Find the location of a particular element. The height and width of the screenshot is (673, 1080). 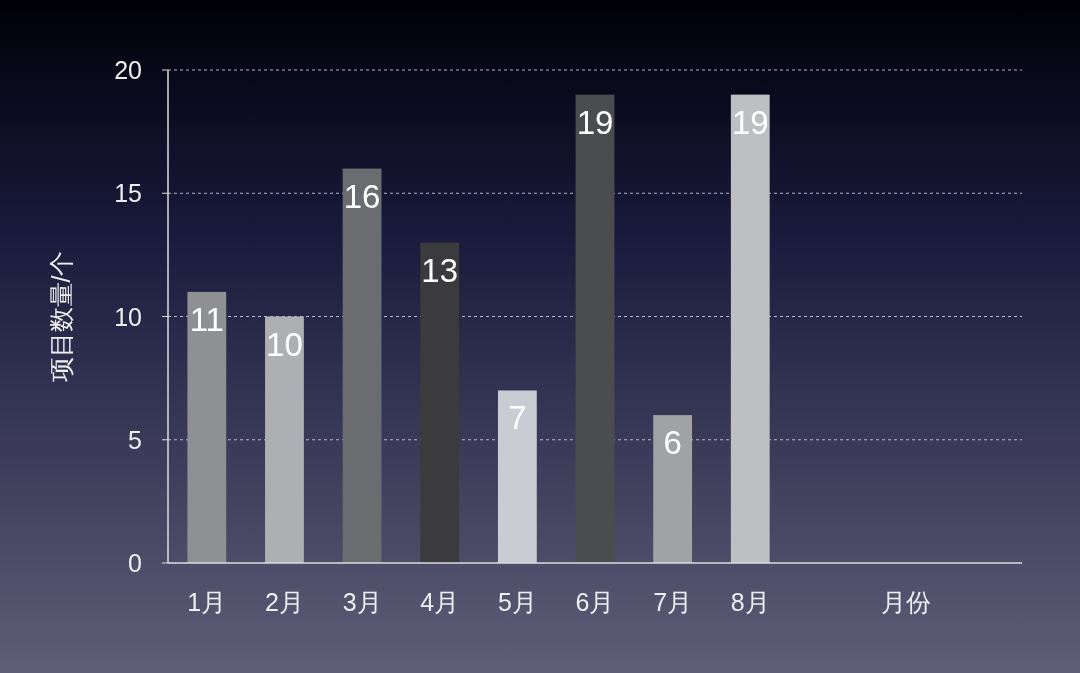

x-tick-label: 3月 is located at coordinates (362, 602).